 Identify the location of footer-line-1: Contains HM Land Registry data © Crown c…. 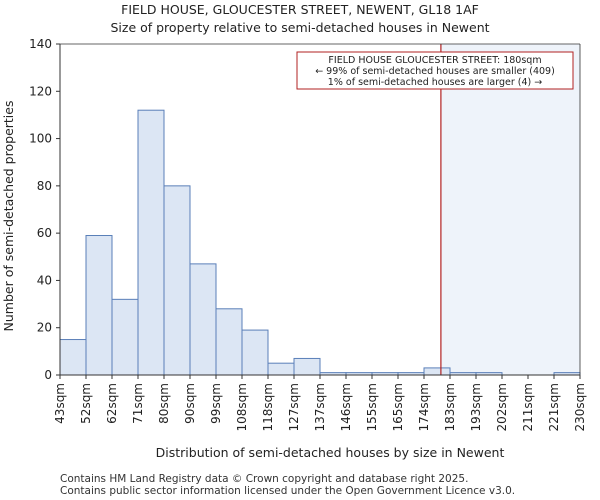
(264, 479).